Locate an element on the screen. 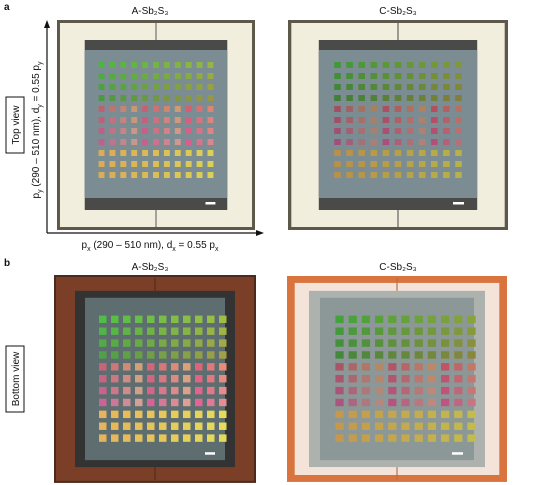  subscript: x is located at coordinates (174, 249).